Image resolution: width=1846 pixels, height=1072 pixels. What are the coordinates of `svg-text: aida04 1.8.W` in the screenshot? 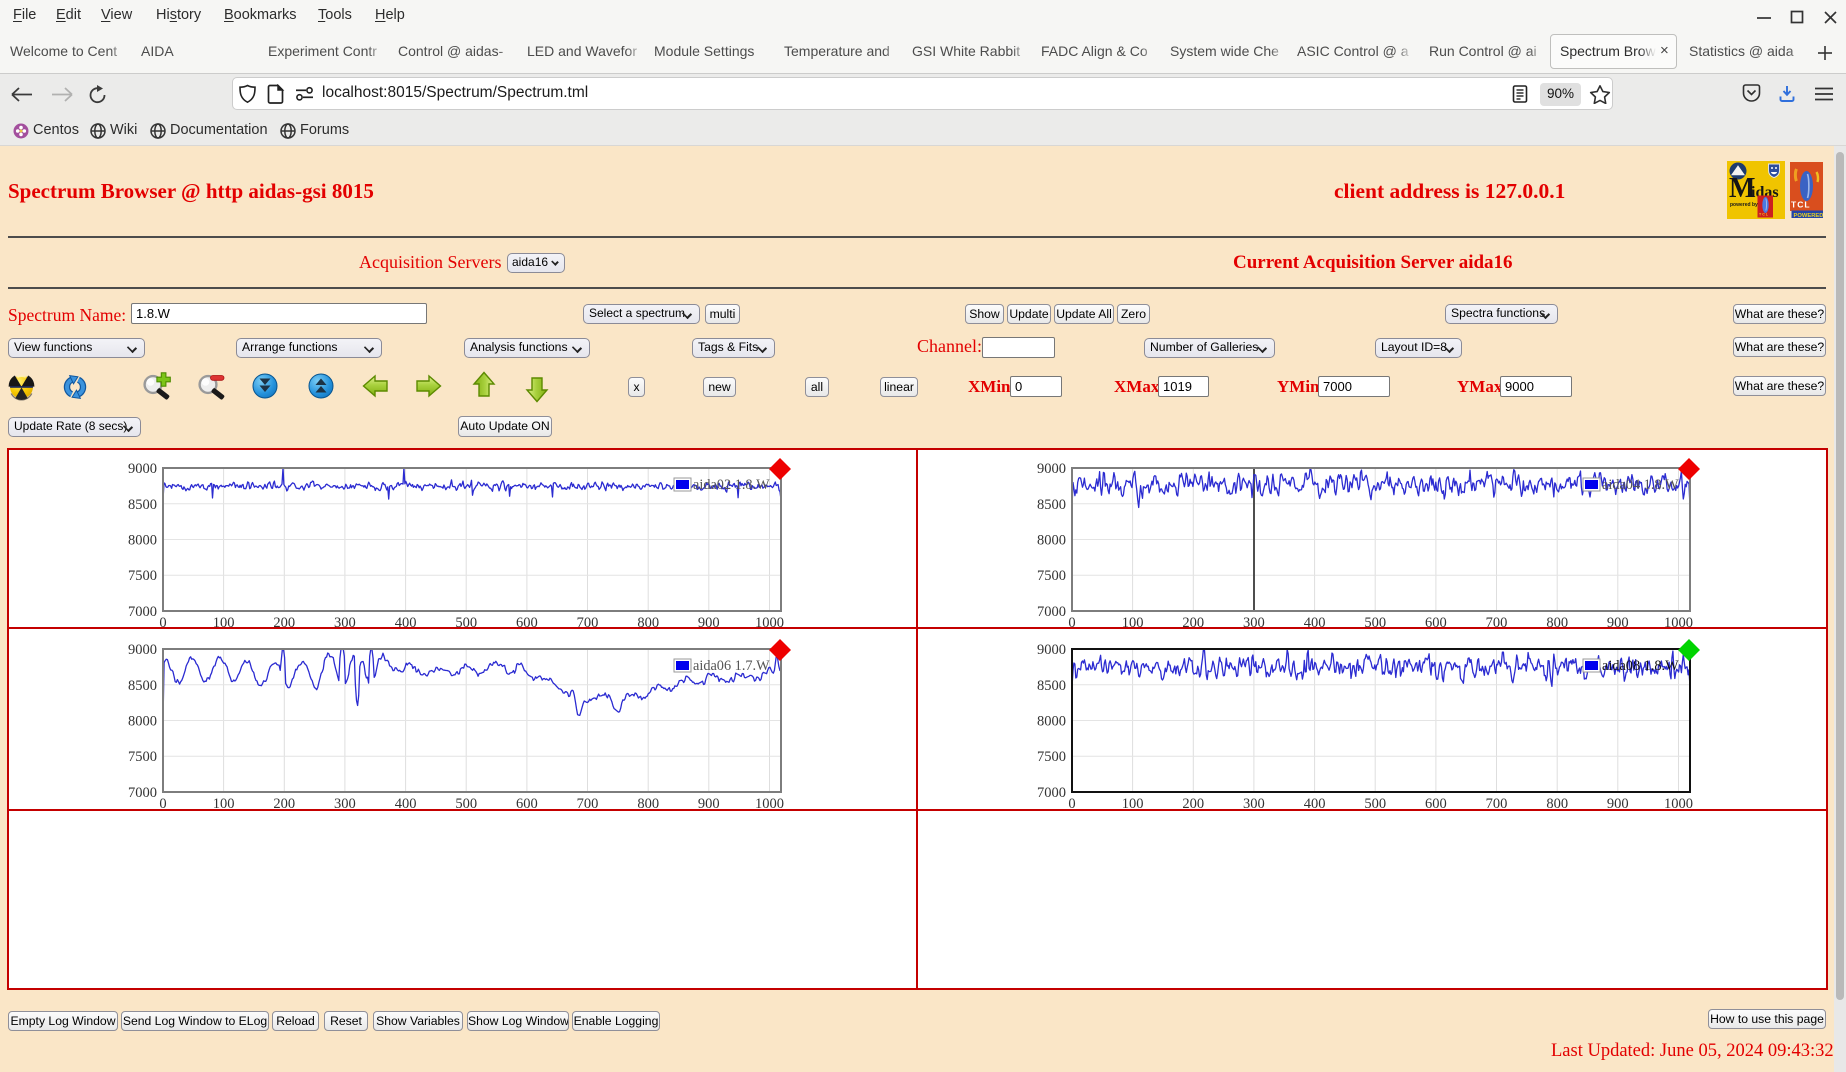 It's located at (1640, 485).